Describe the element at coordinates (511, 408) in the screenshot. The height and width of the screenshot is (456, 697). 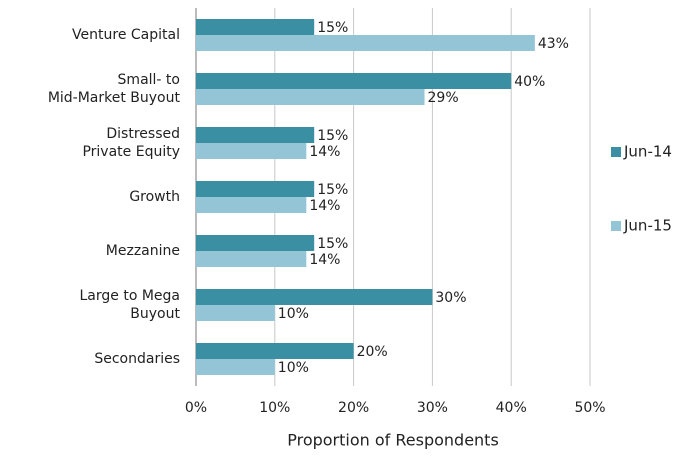
I see `x-tick-label: 40%` at that location.